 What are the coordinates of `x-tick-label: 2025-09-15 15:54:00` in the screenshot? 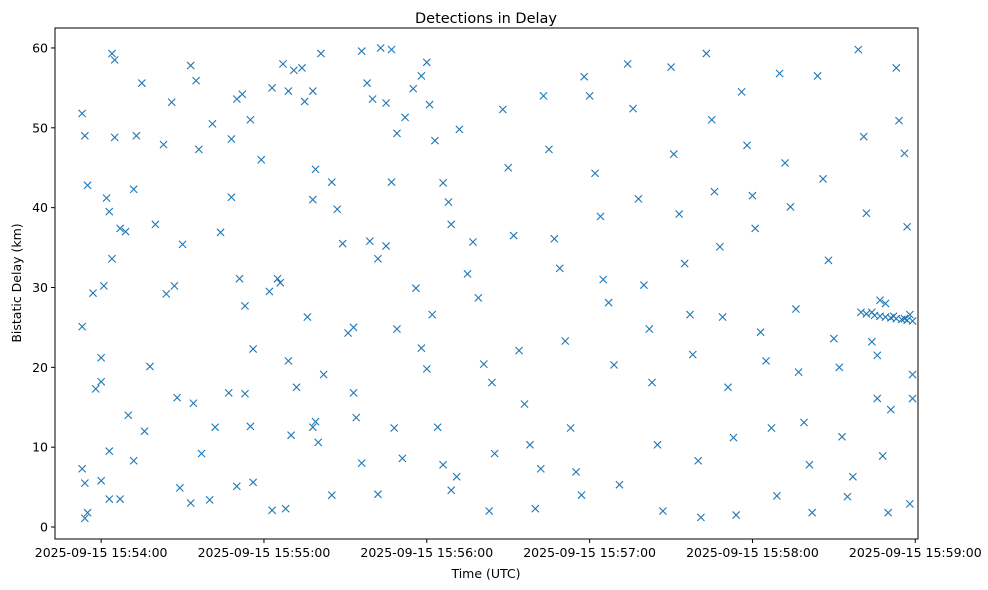 It's located at (101, 552).